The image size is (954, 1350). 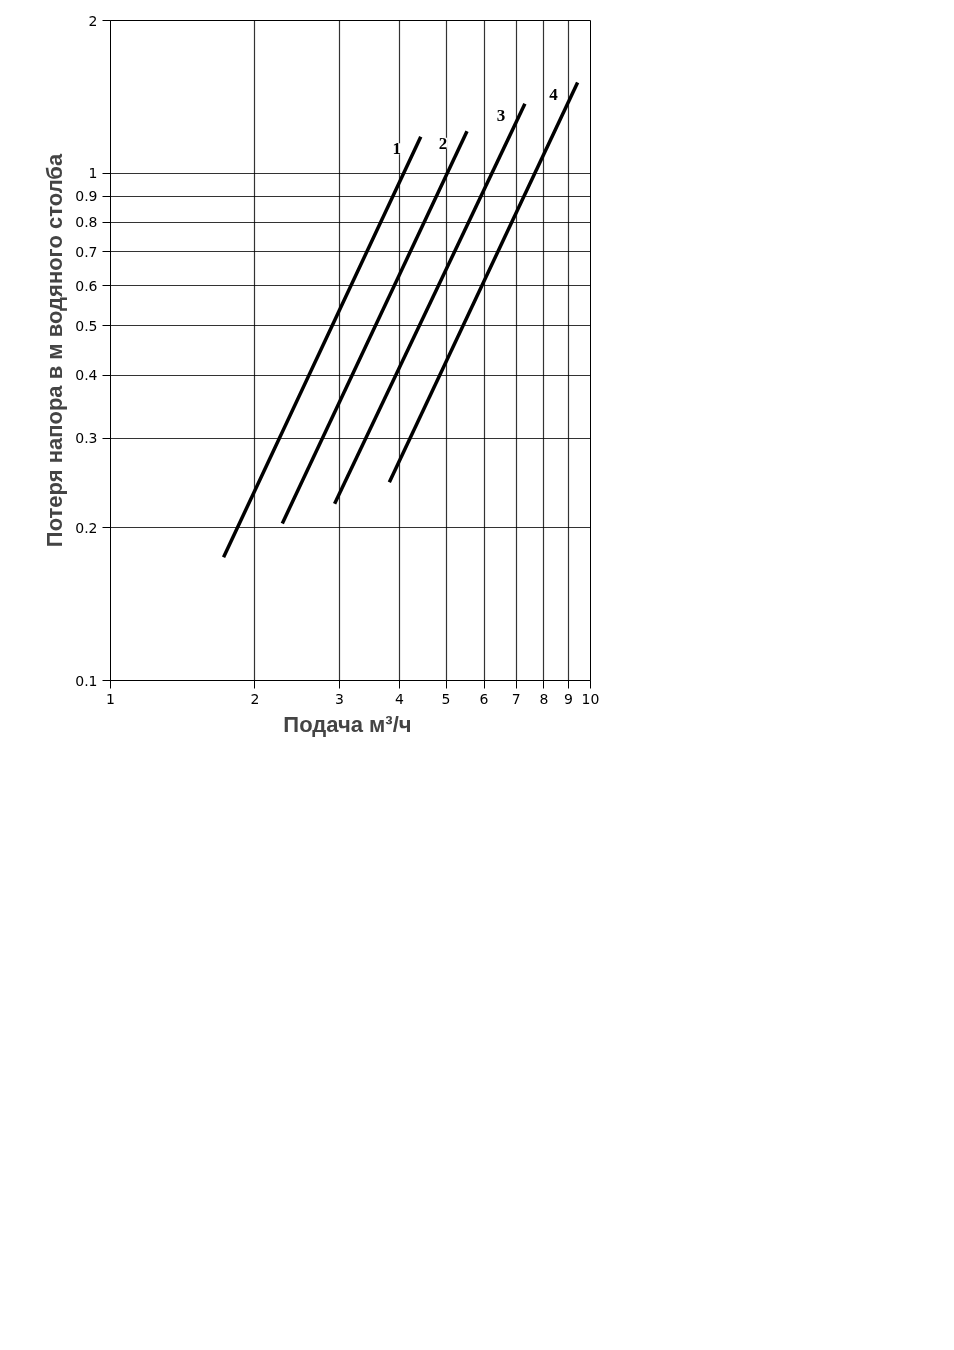 I want to click on x-axis-title: Подача м³/ч, so click(x=347, y=724).